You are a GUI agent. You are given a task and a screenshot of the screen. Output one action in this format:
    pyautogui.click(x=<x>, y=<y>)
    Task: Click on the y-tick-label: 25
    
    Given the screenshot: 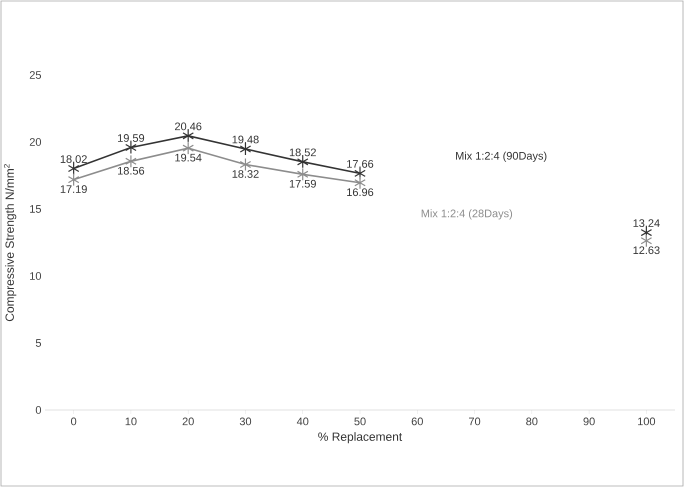 What is the action you would take?
    pyautogui.click(x=36, y=75)
    